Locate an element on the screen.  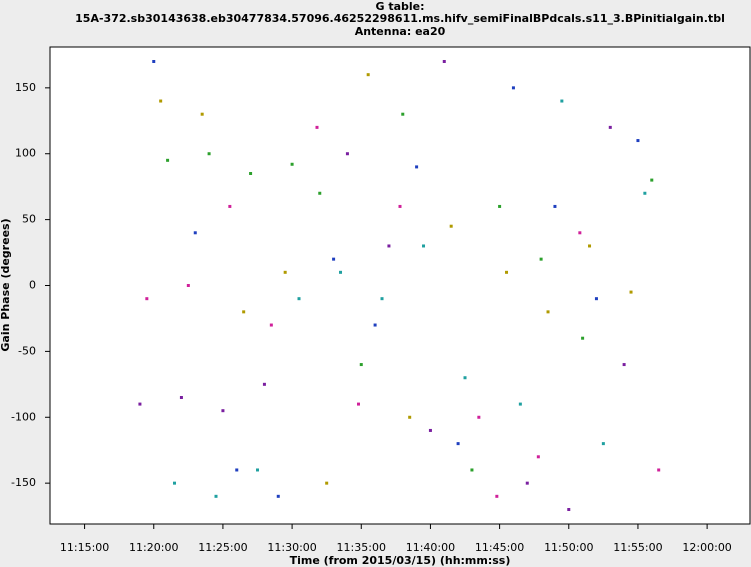
title-line: G table: is located at coordinates (399, 6).